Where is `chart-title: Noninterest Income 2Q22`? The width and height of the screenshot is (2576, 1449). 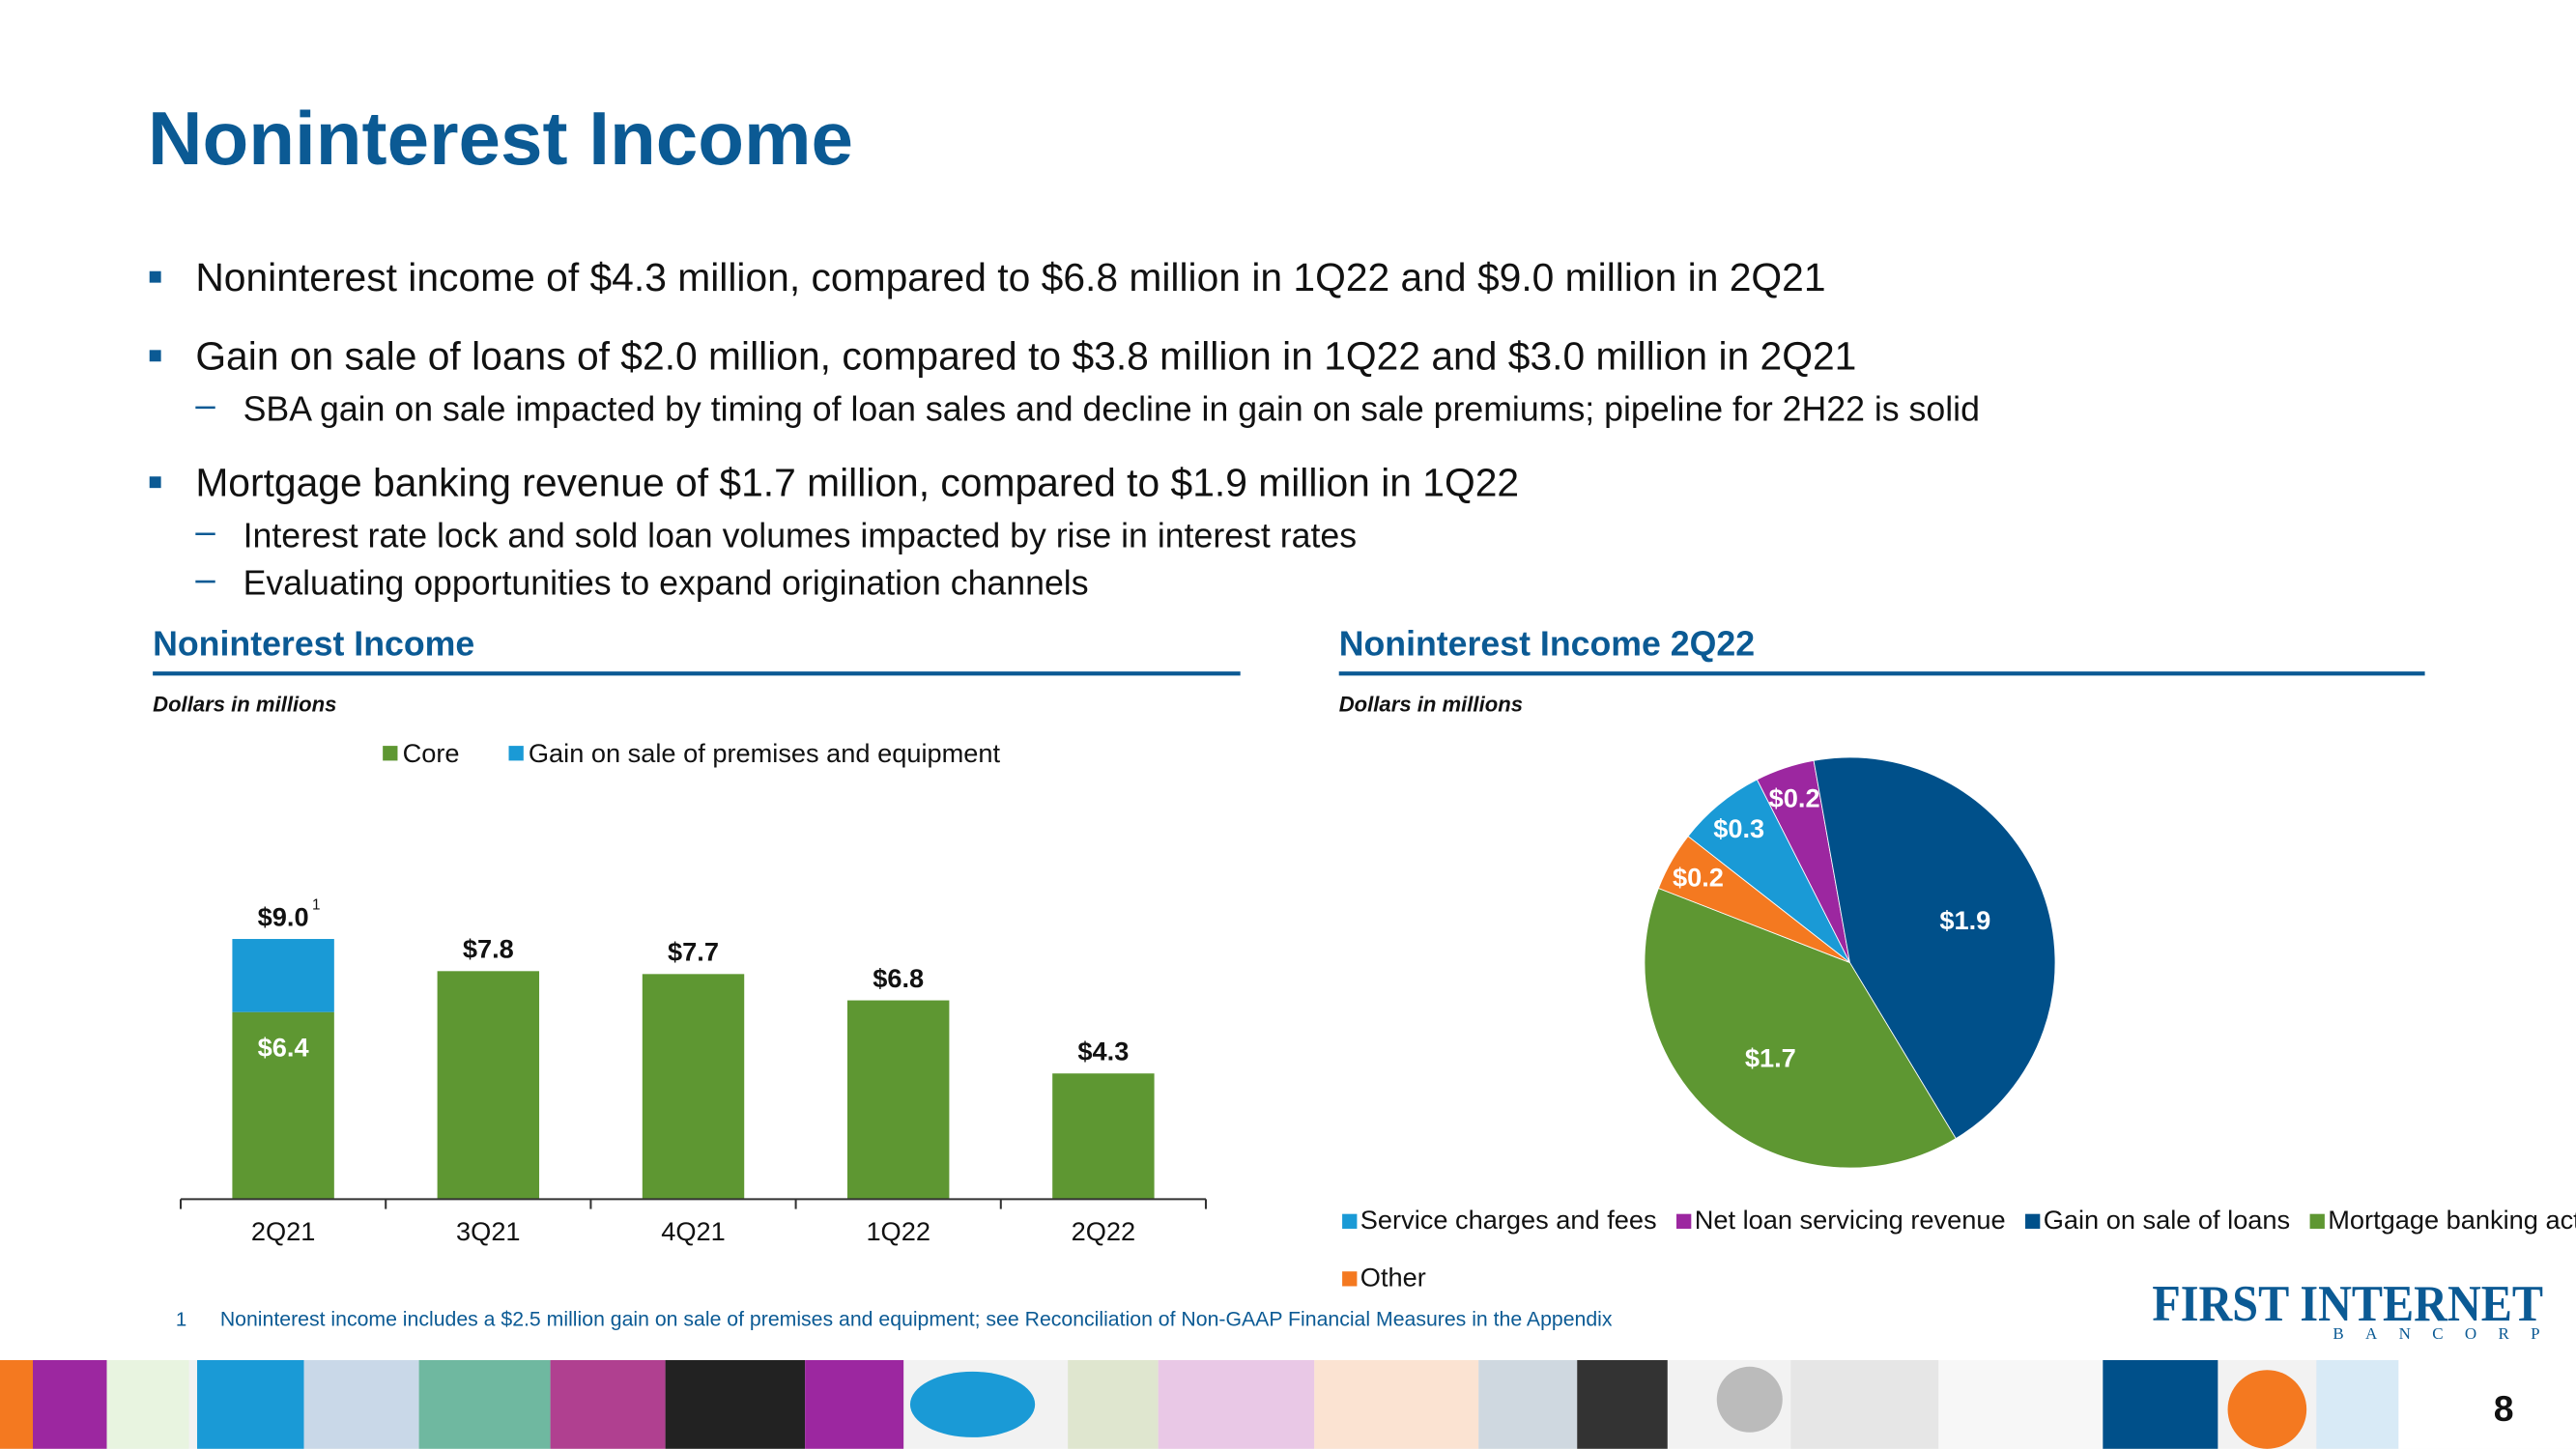
chart-title: Noninterest Income 2Q22 is located at coordinates (1547, 644).